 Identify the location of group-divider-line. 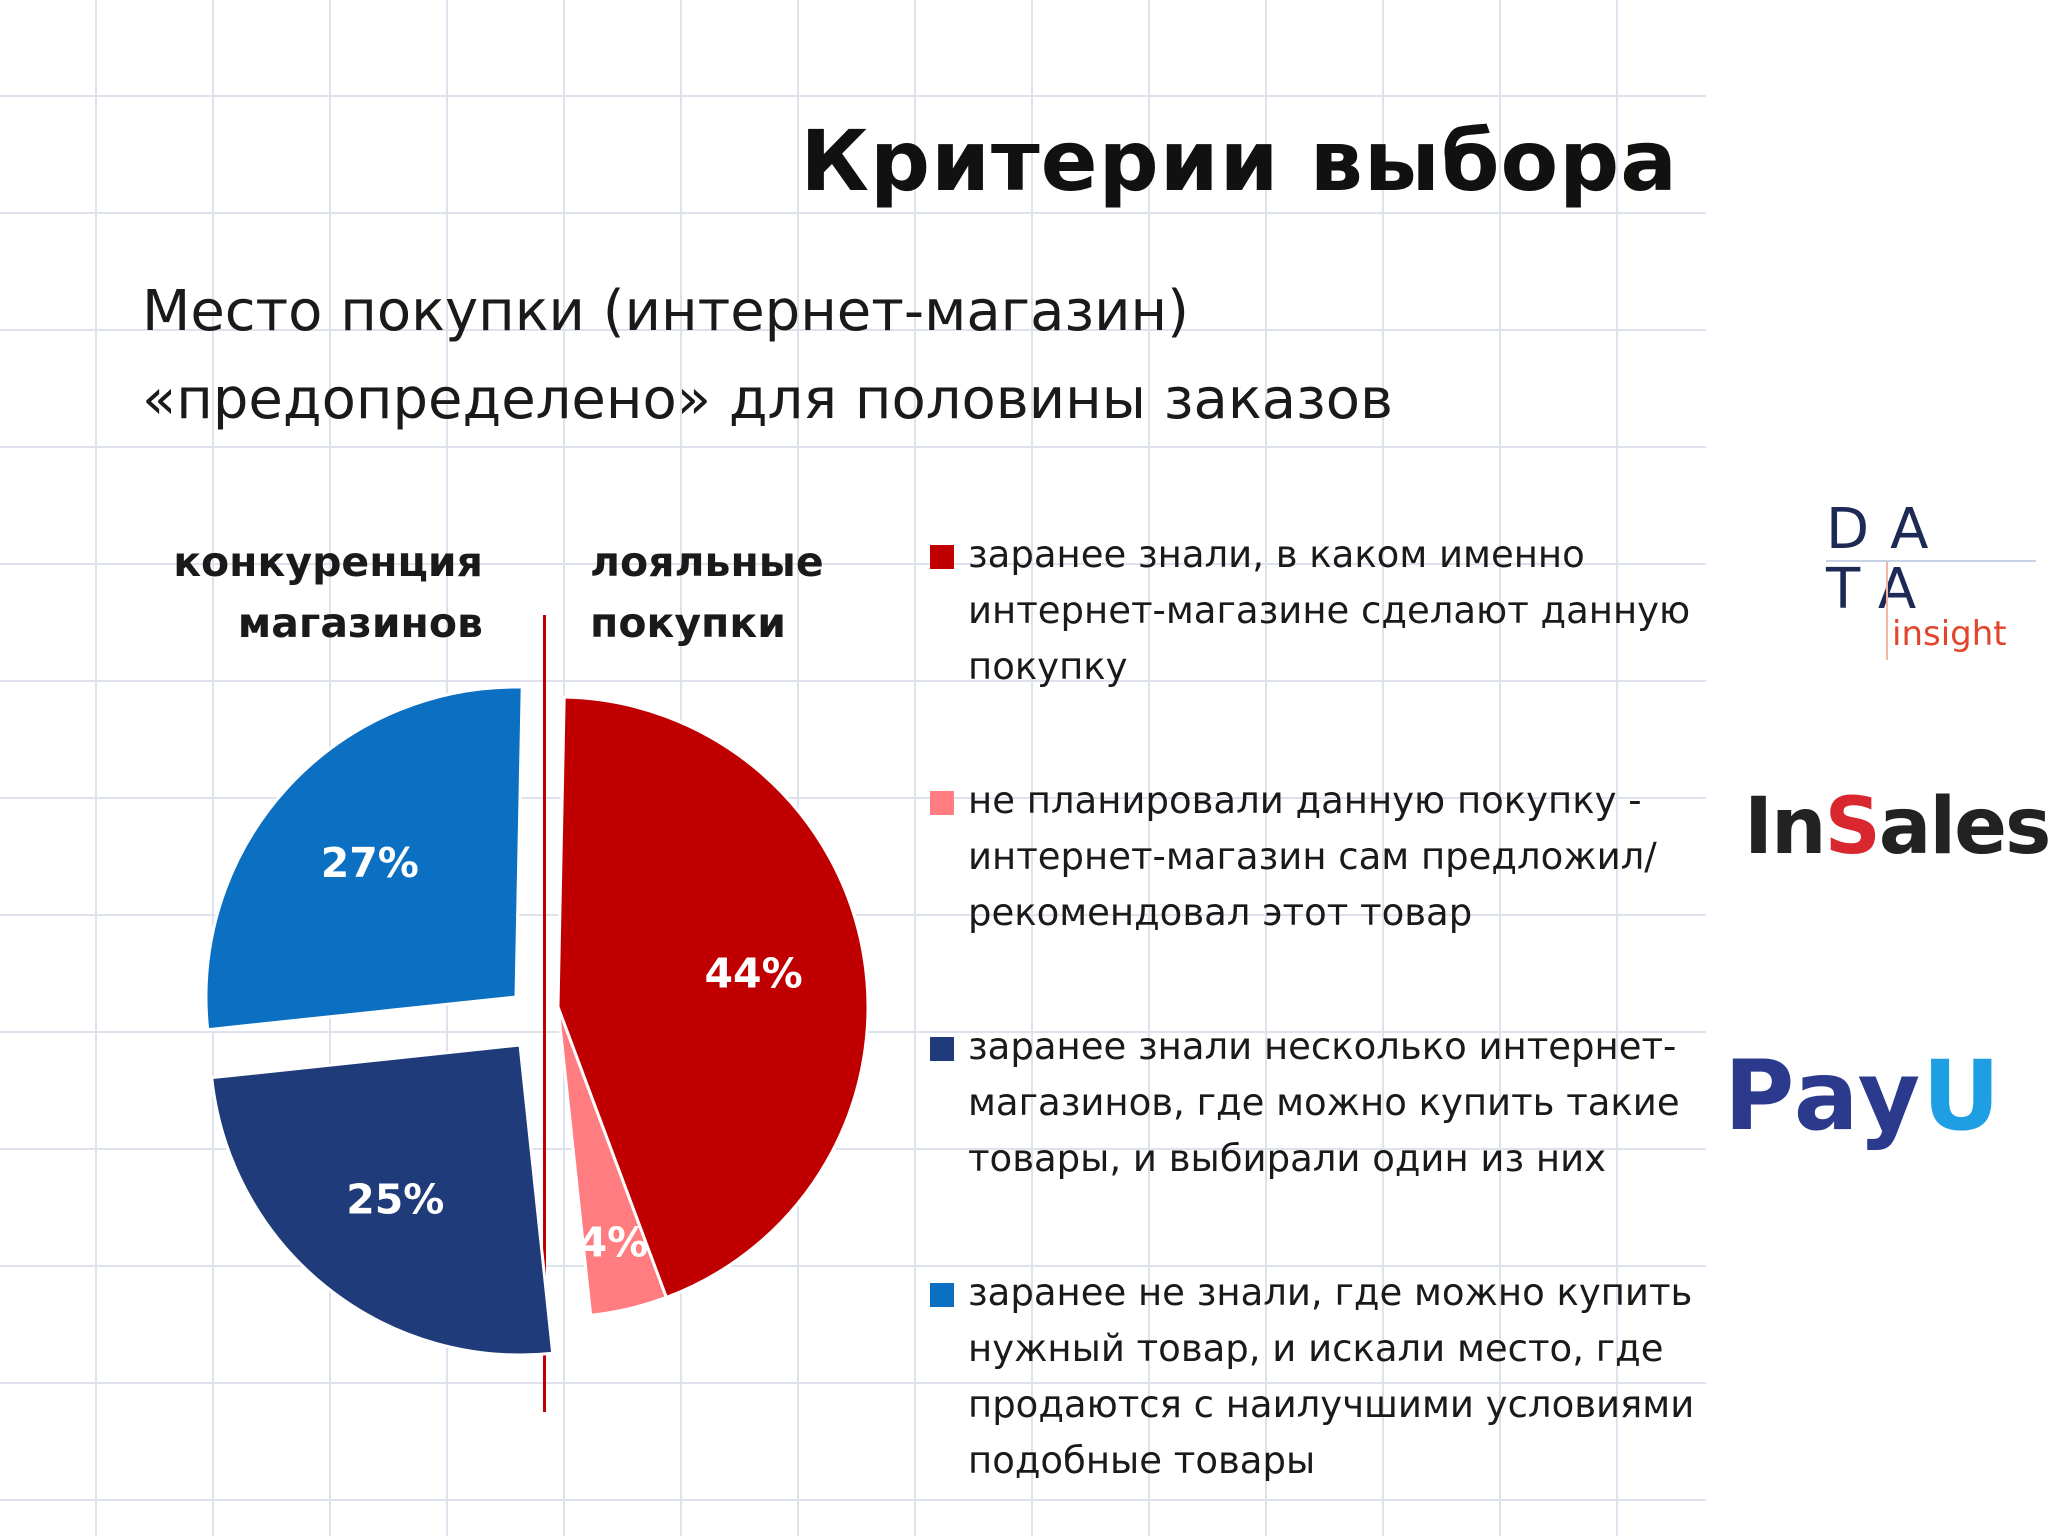
(544, 1013).